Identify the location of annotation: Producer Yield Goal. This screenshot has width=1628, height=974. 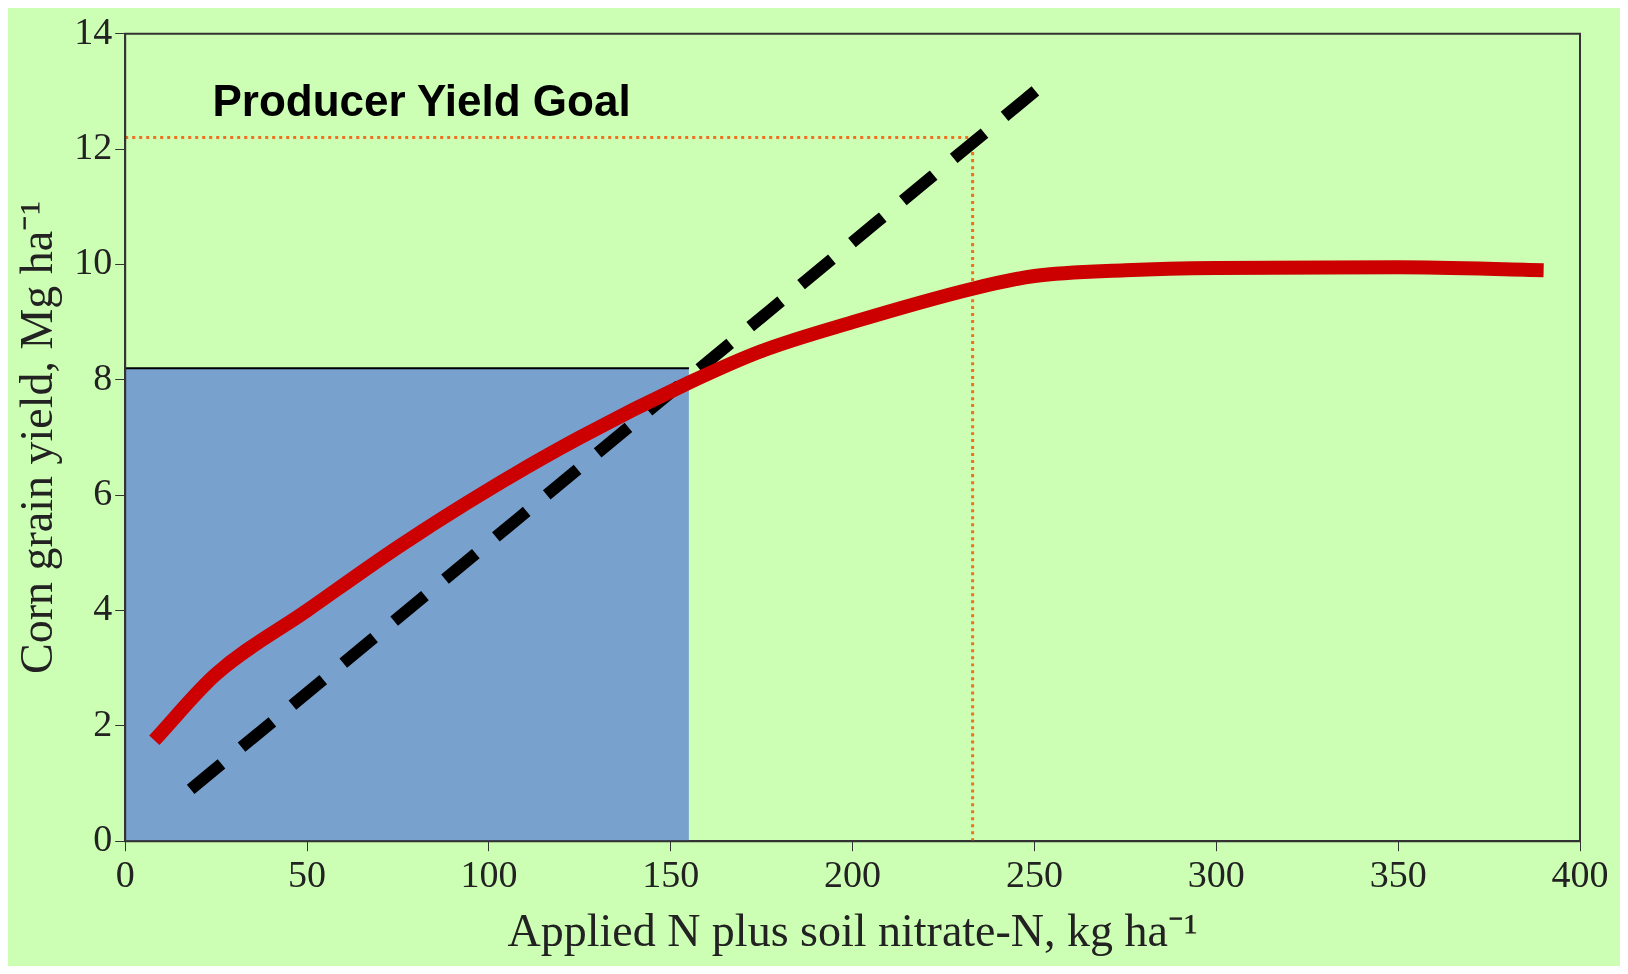
(421, 100).